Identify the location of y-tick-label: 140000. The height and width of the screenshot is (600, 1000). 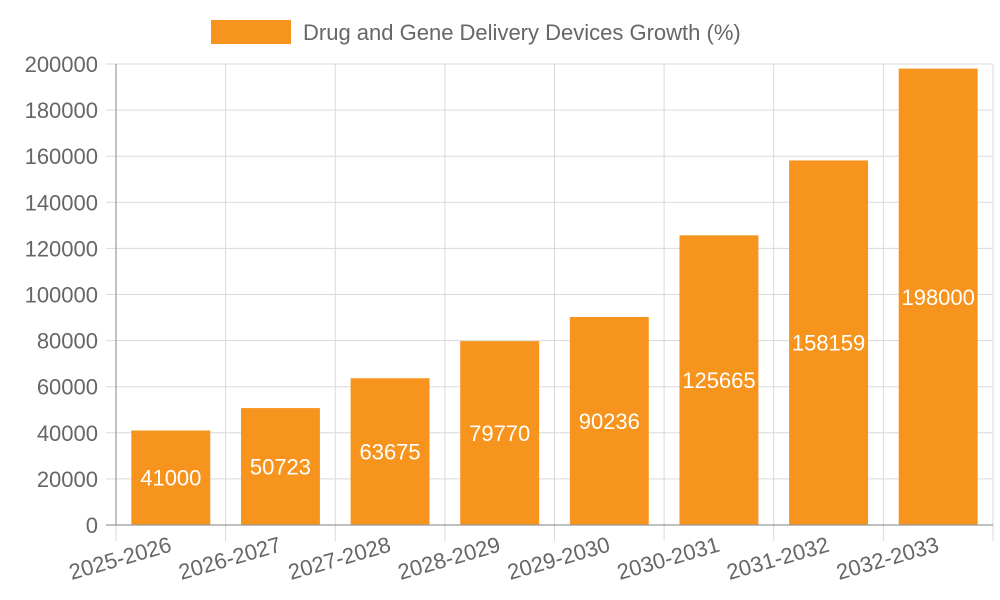
(61, 202).